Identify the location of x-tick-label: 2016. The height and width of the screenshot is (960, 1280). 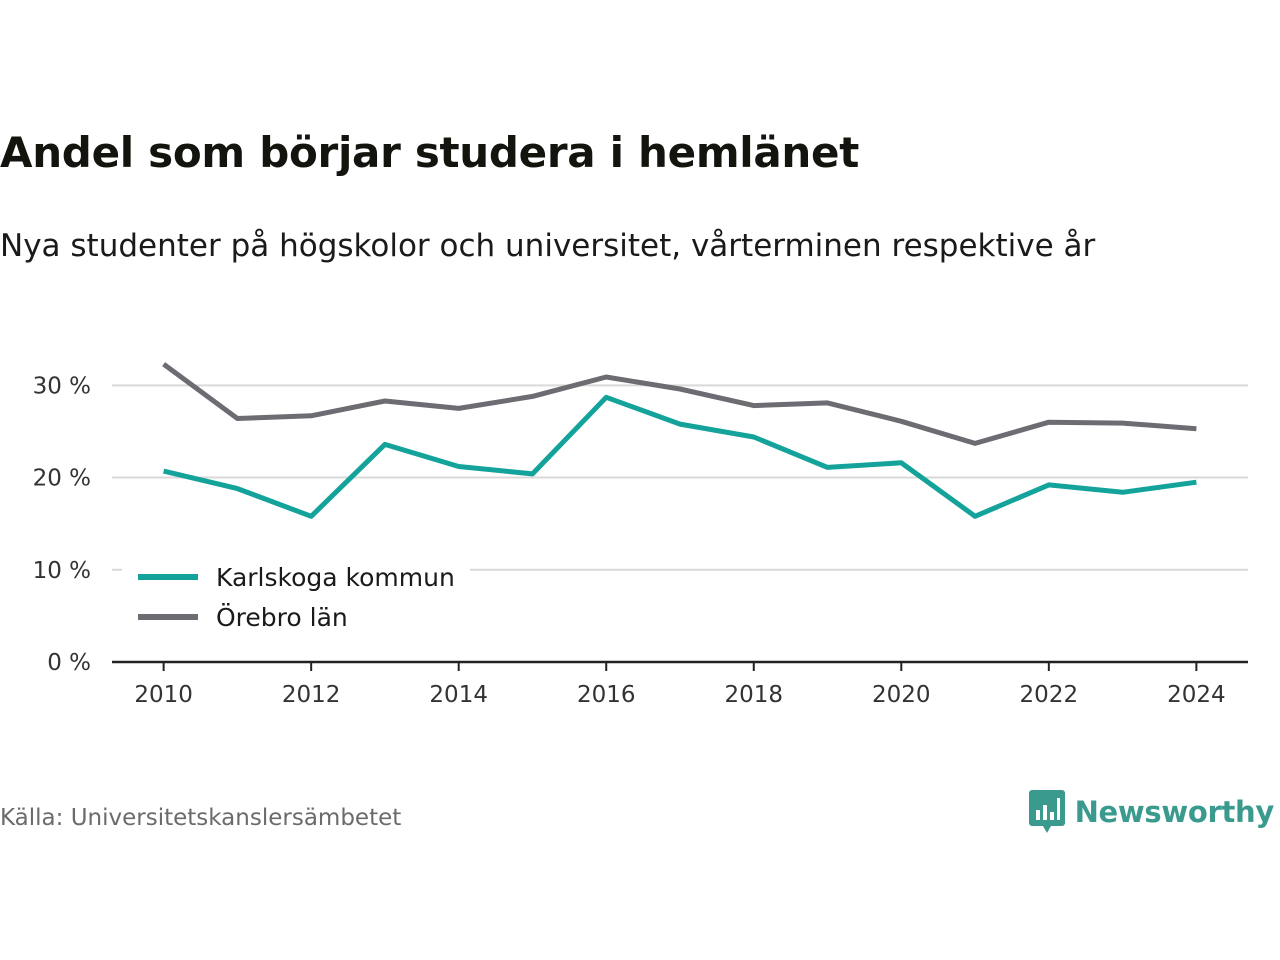
(606, 695).